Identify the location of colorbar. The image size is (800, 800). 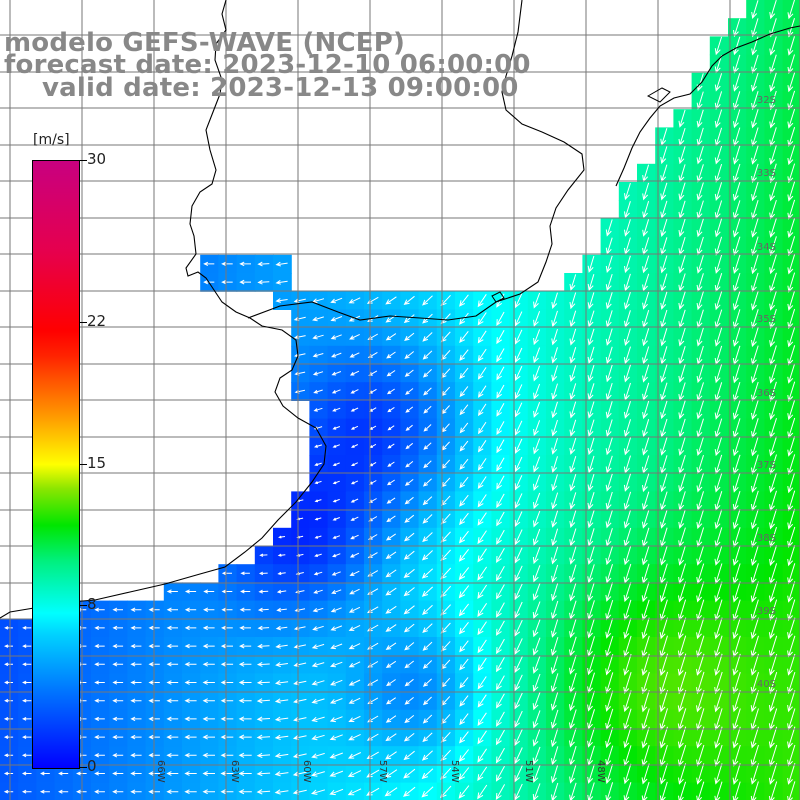
(56, 464).